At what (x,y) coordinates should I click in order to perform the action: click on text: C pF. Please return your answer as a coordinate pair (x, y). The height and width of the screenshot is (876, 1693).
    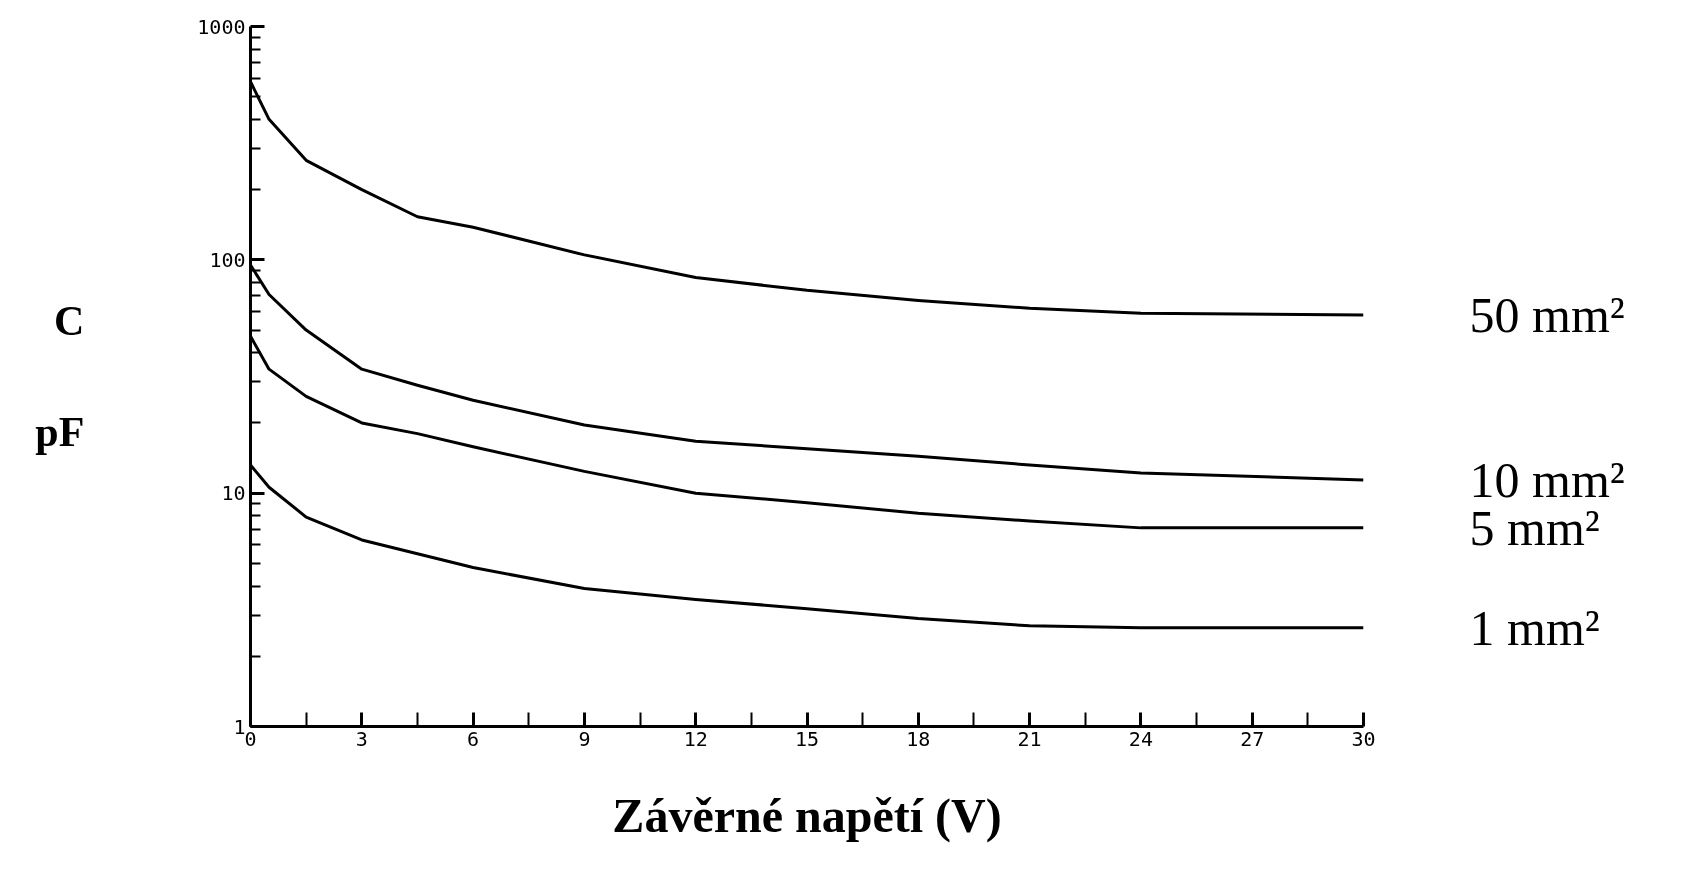
    Looking at the image, I should click on (60, 376).